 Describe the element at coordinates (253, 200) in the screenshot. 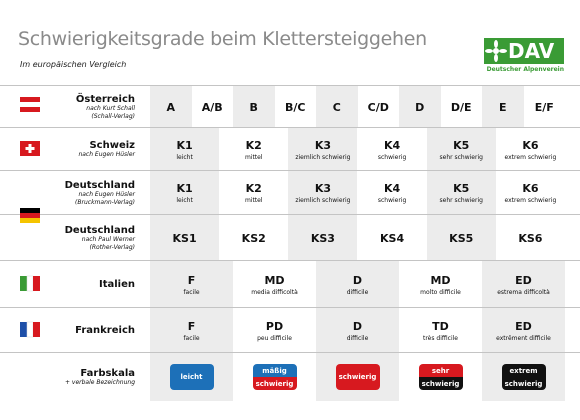

I see `grade-text: mittel` at that location.